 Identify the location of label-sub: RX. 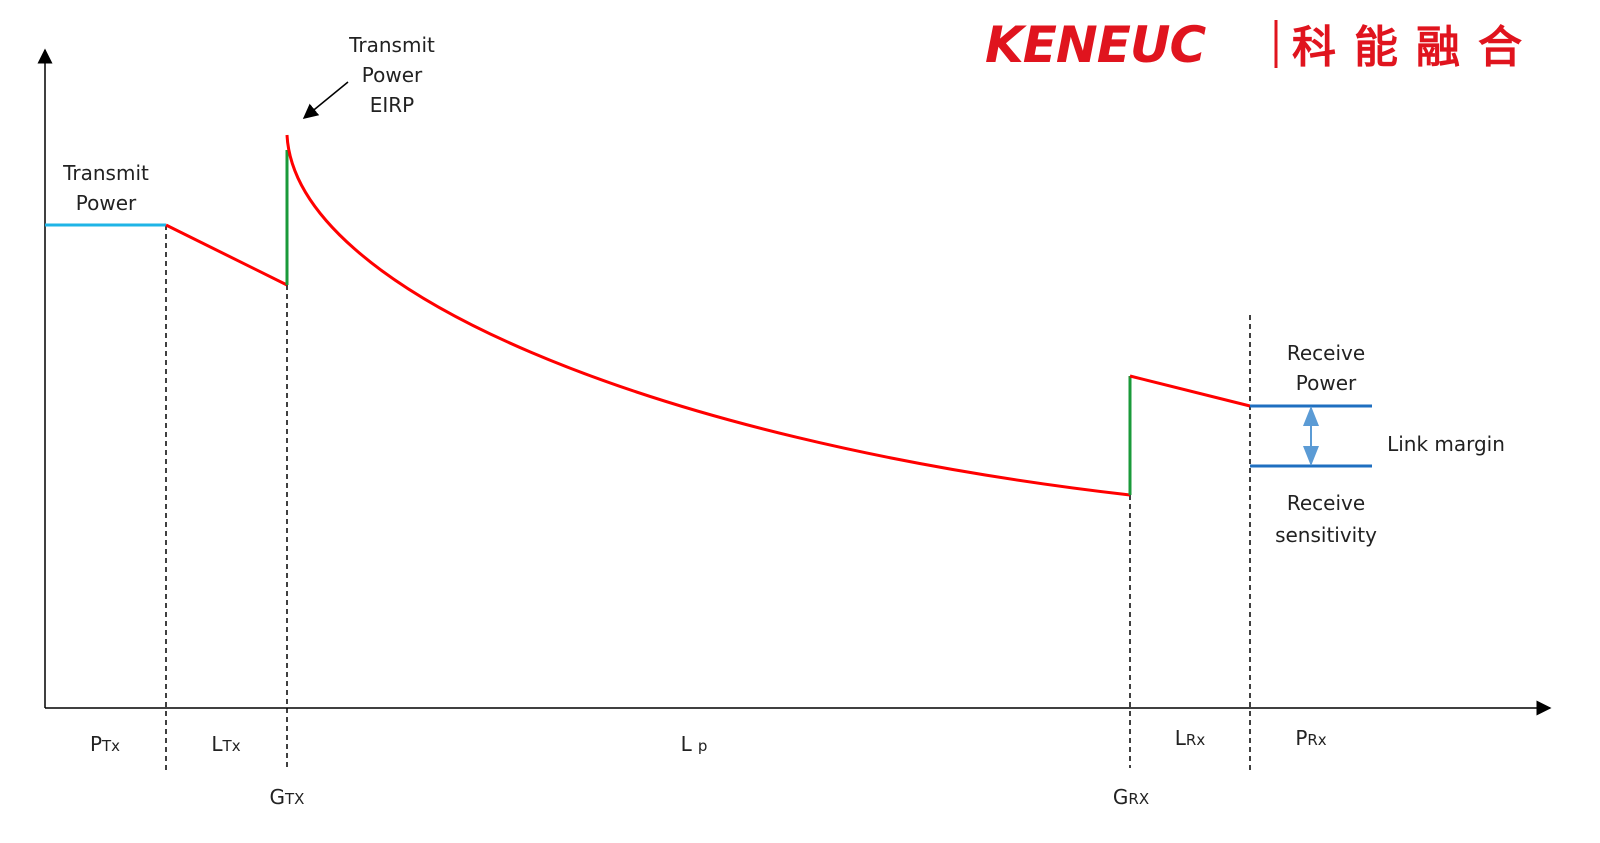
(1138, 799).